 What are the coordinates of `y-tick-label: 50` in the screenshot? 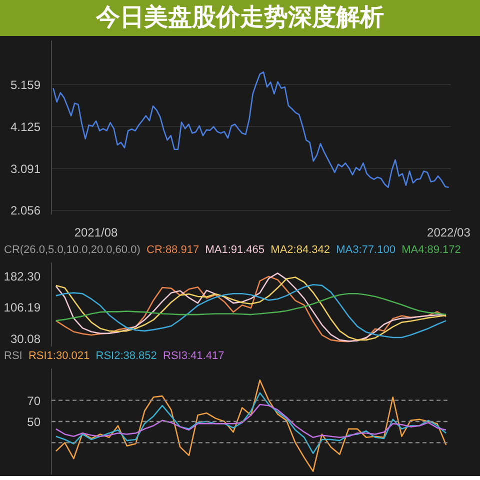 It's located at (34, 422).